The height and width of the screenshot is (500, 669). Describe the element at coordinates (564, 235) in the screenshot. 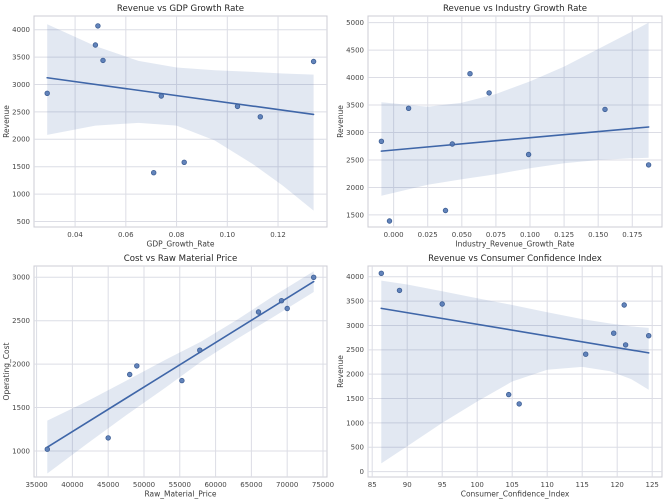

I see `x-tick-label: 0.125` at that location.